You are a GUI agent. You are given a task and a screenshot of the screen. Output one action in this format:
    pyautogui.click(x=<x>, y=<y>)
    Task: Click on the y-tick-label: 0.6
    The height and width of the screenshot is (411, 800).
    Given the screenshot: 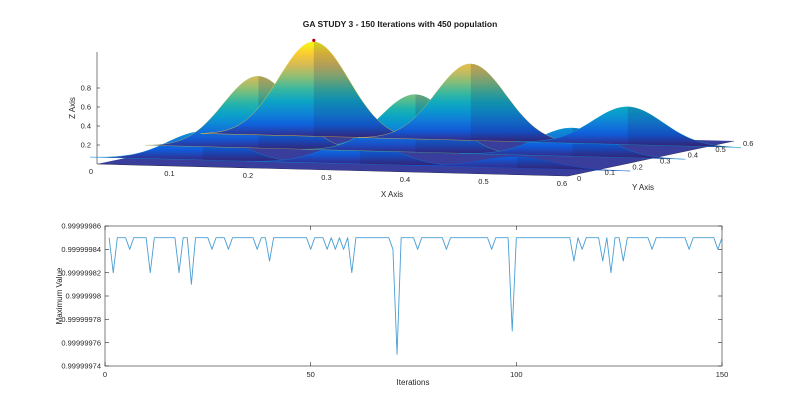 What is the action you would take?
    pyautogui.click(x=748, y=143)
    